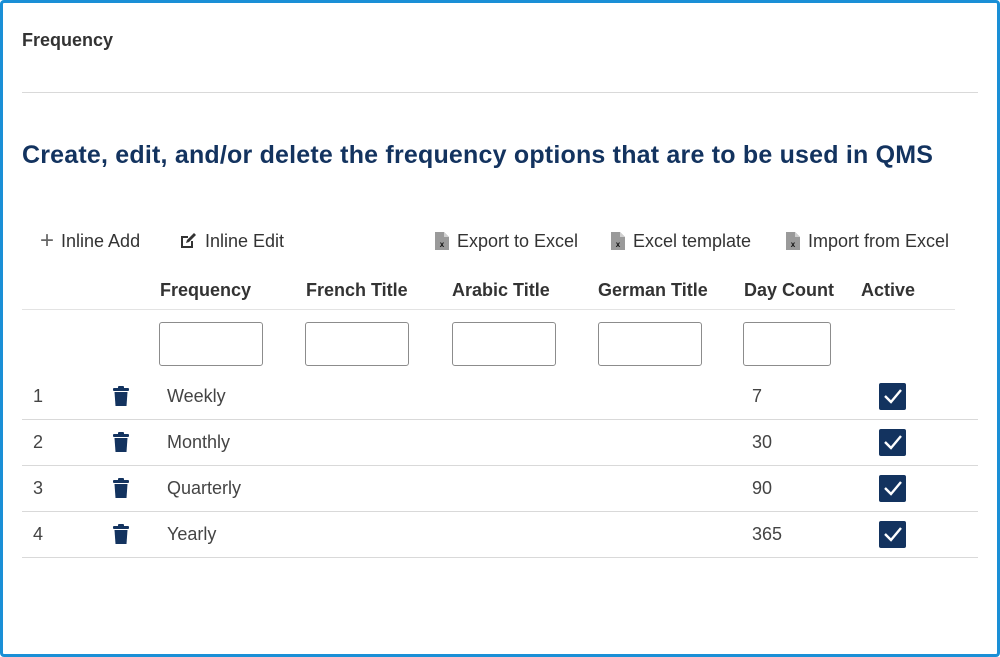  Describe the element at coordinates (357, 290) in the screenshot. I see `column-header-french-title: French Title` at that location.